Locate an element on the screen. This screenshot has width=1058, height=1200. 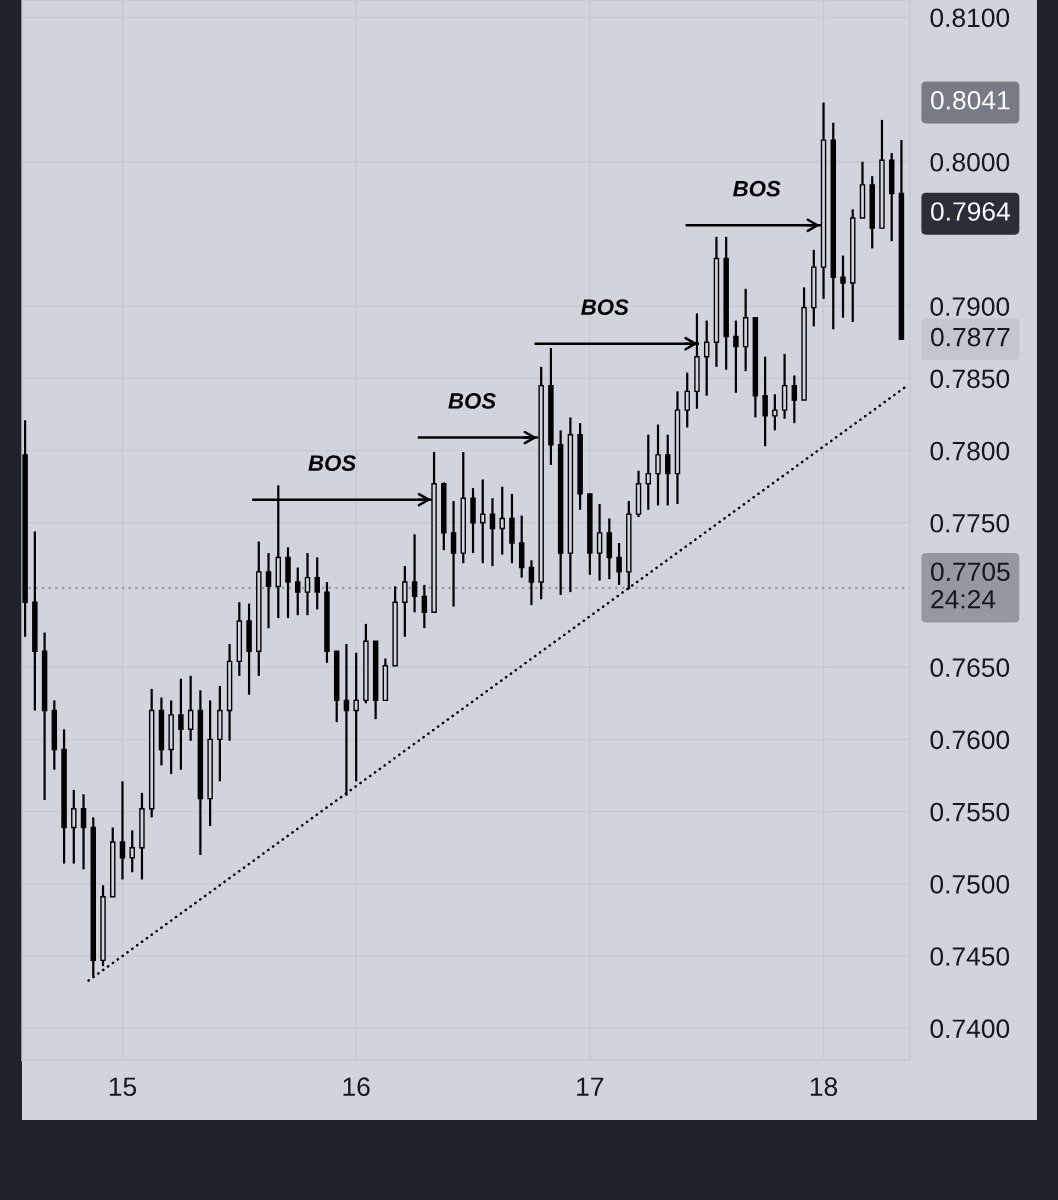
y-tick-label: 0.7800 is located at coordinates (970, 451).